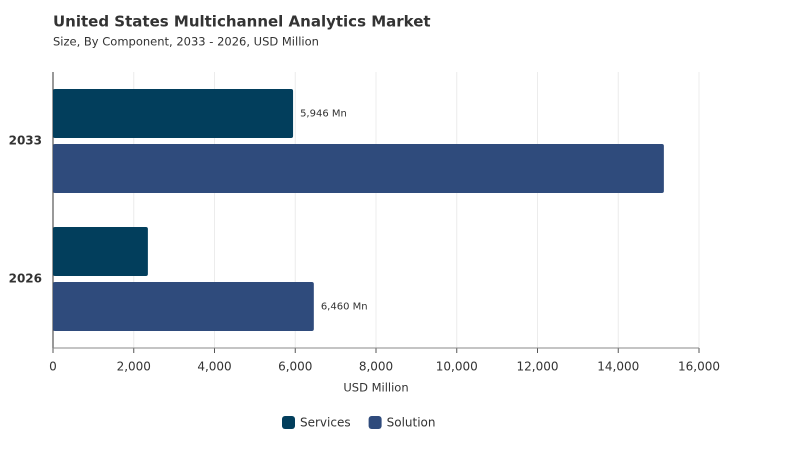 The image size is (800, 450). Describe the element at coordinates (214, 367) in the screenshot. I see `x-tick-label: 4,000` at that location.